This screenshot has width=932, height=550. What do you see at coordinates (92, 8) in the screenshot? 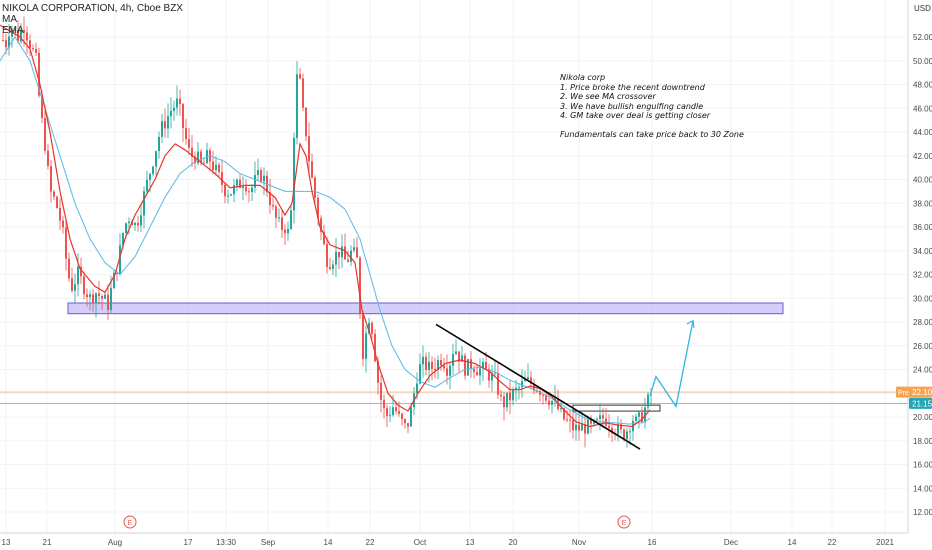
I see `symbol-title: NIKOLA CORPORATION, 4h, Cboe BZX` at bounding box center [92, 8].